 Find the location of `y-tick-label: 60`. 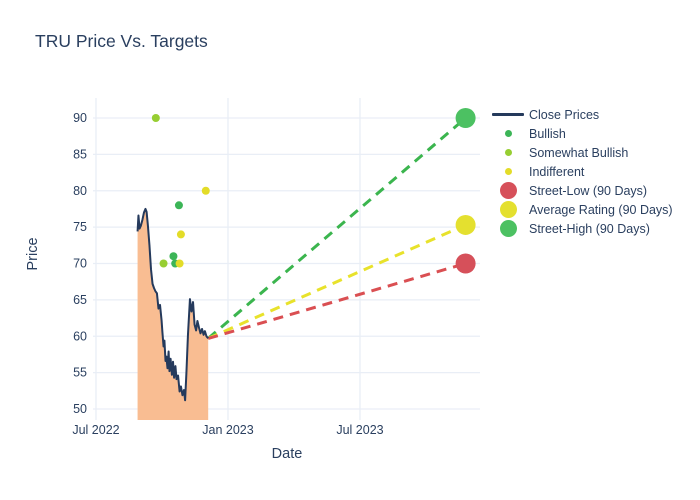

y-tick-label: 60 is located at coordinates (80, 336).